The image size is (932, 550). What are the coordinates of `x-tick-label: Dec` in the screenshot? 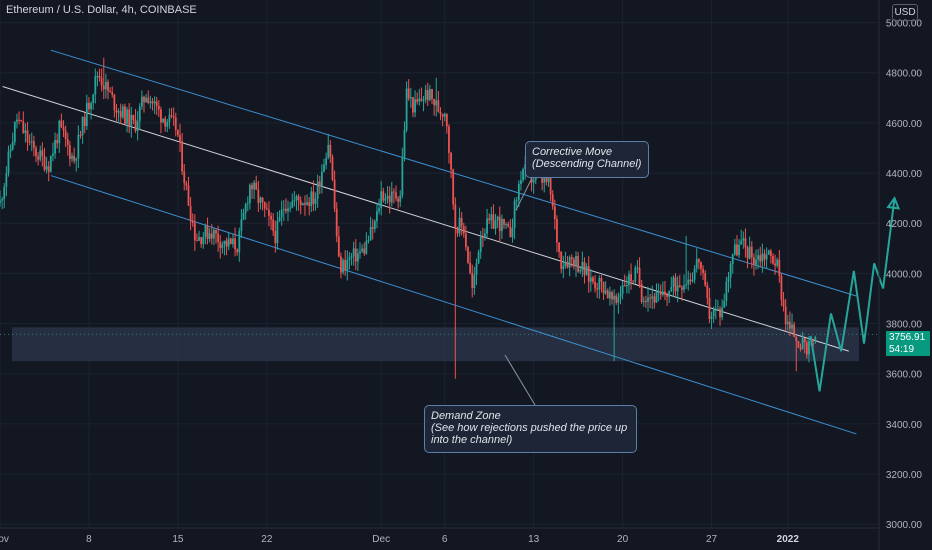 It's located at (381, 539).